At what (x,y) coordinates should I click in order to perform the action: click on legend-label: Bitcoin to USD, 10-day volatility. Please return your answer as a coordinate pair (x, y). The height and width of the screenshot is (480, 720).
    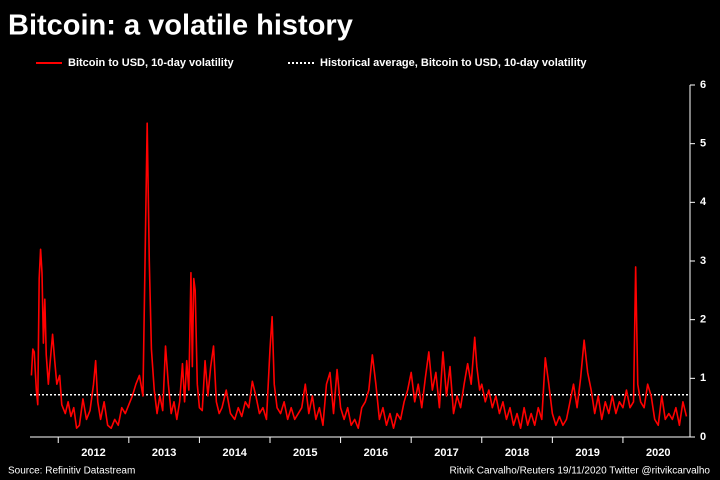
    Looking at the image, I should click on (151, 63).